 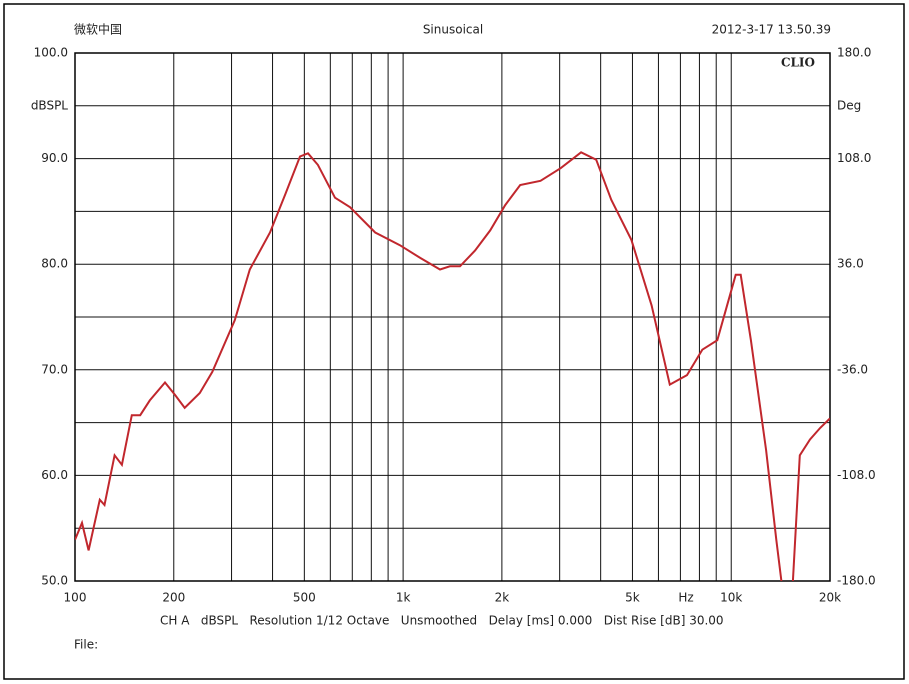 What do you see at coordinates (54, 264) in the screenshot?
I see `y-tick-label: 80.0` at bounding box center [54, 264].